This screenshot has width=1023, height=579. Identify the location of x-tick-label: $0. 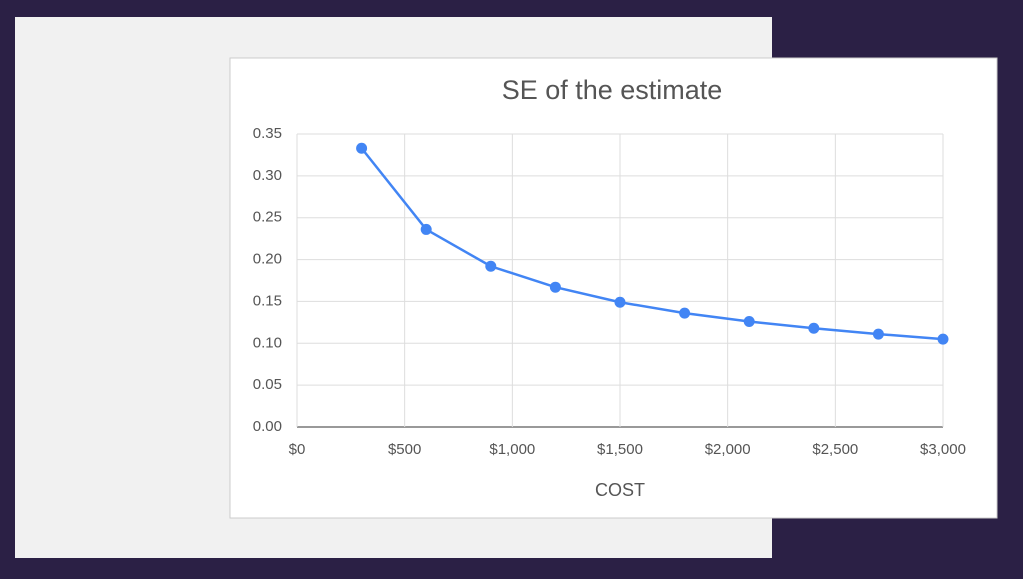
(297, 449).